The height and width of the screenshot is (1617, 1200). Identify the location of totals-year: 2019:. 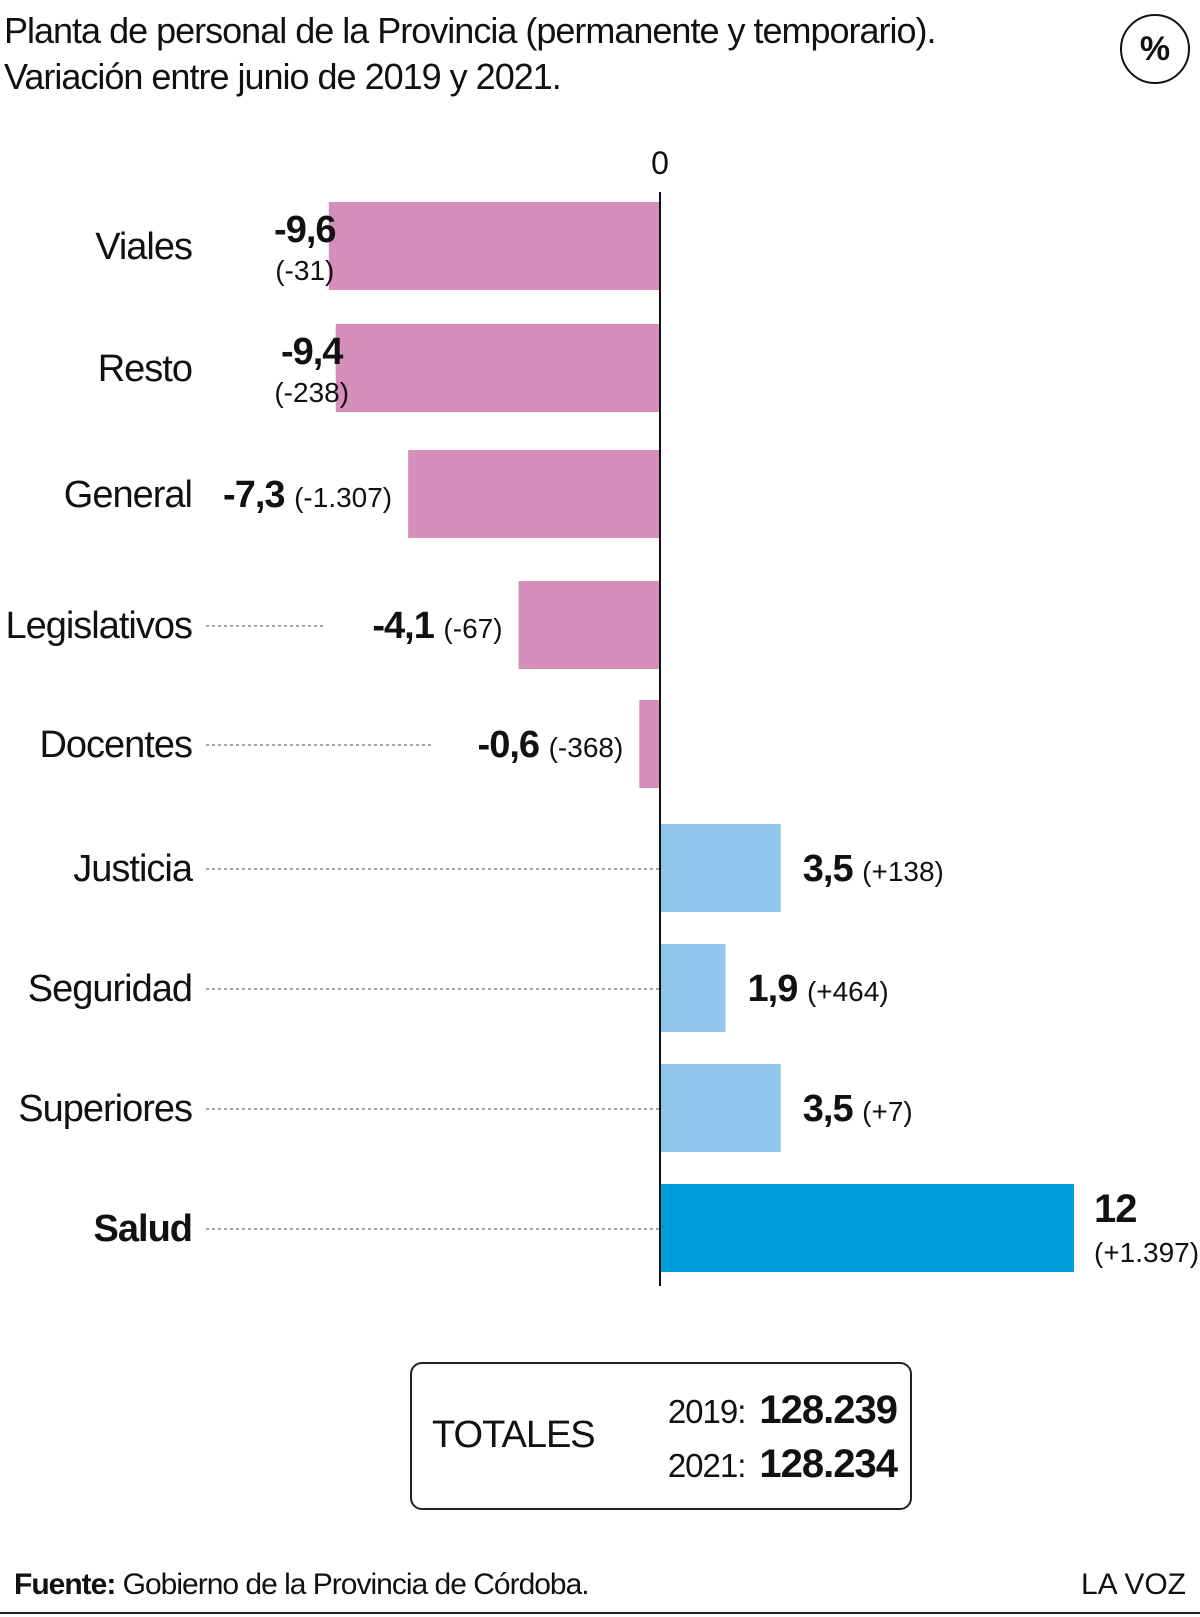
(707, 1411).